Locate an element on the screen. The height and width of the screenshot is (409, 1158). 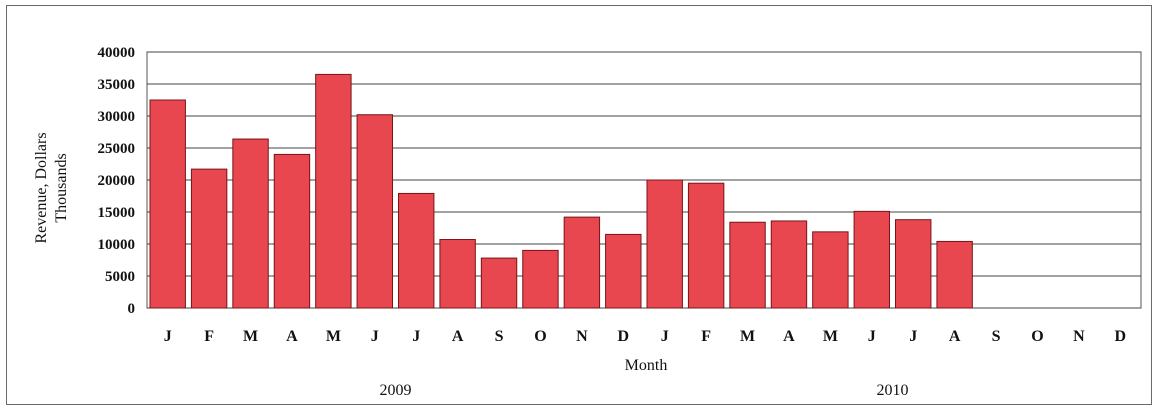
y-tick-label: 10000 is located at coordinates (117, 245).